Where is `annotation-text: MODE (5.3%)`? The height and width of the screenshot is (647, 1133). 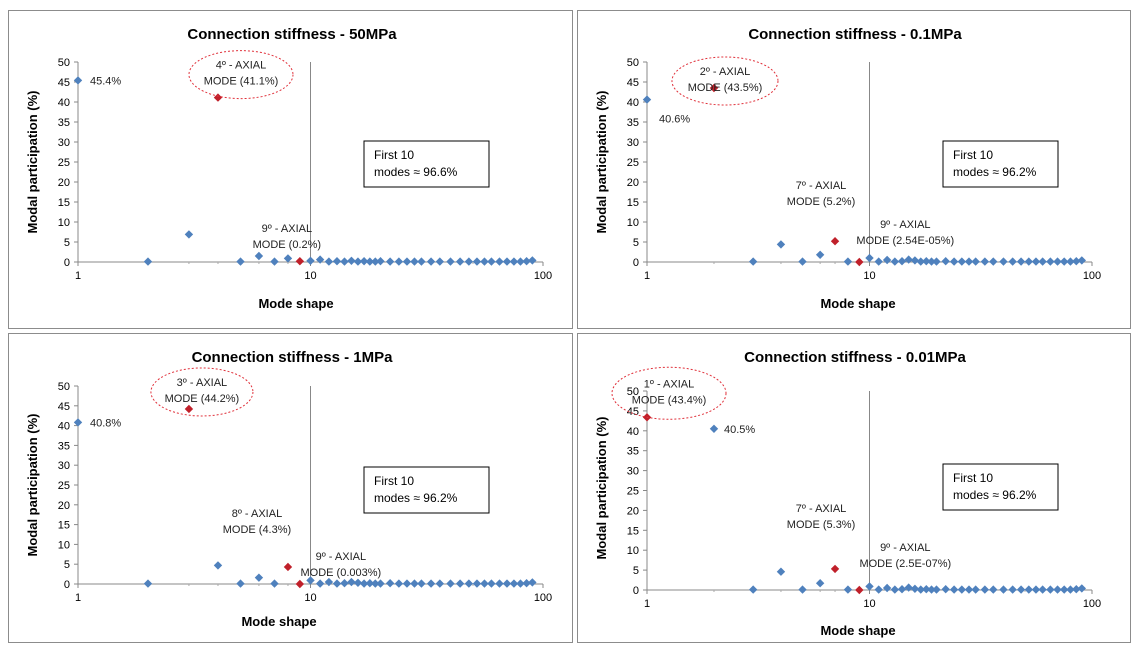 annotation-text: MODE (5.3%) is located at coordinates (821, 525).